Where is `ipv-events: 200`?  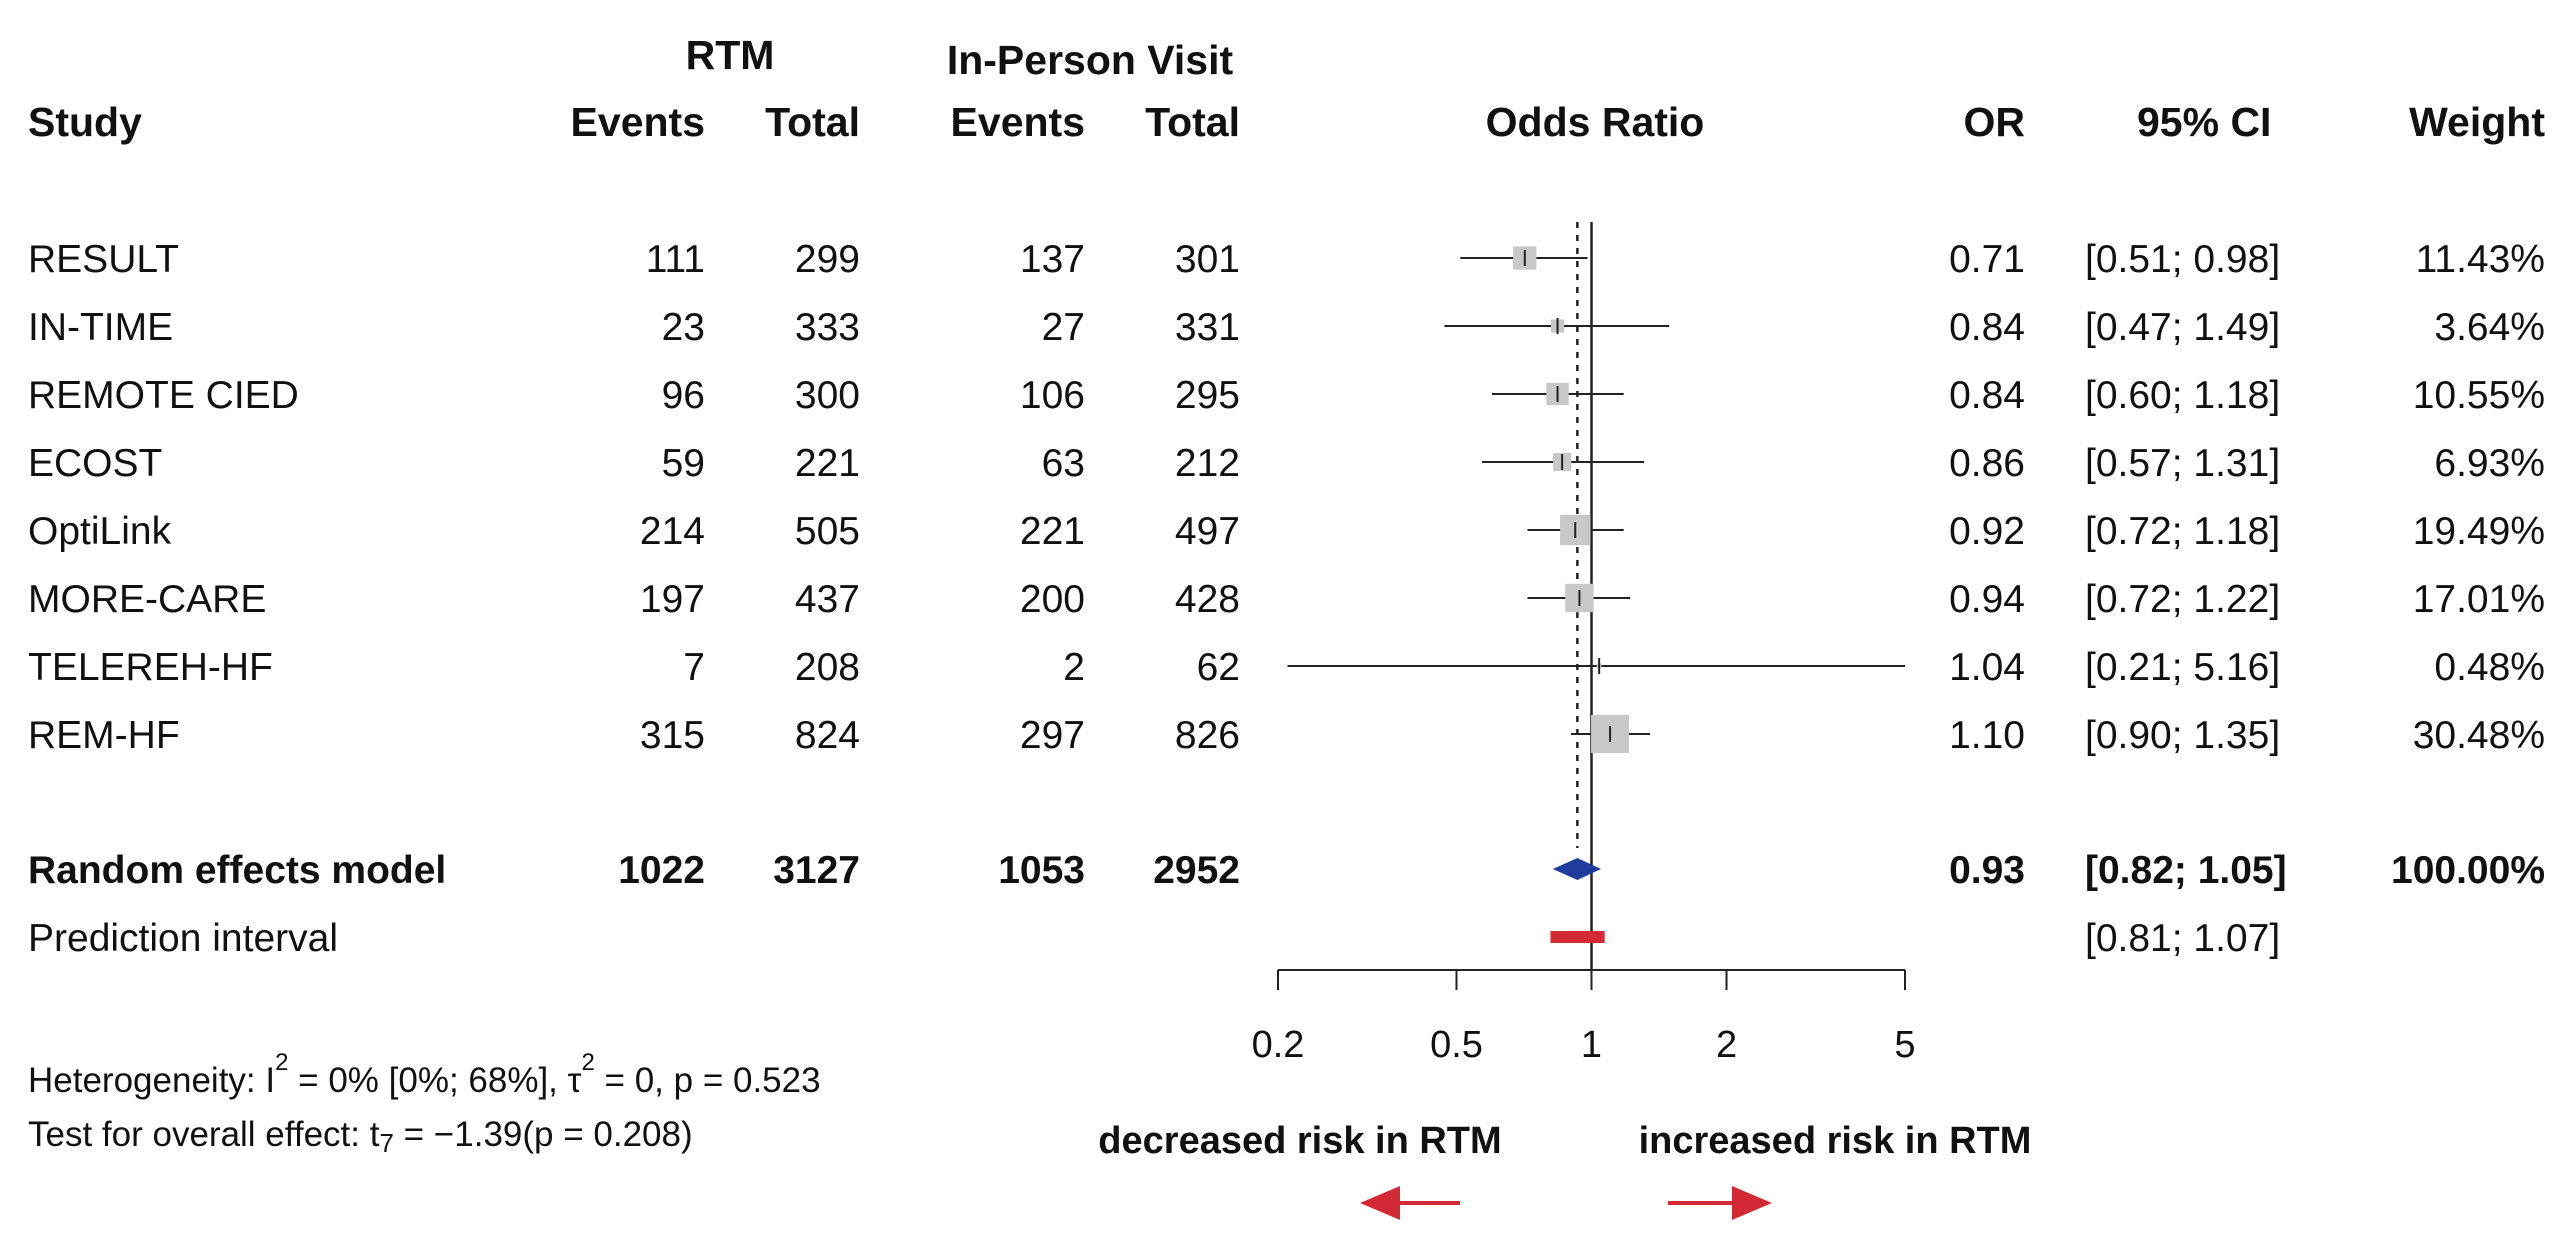 ipv-events: 200 is located at coordinates (1052, 599).